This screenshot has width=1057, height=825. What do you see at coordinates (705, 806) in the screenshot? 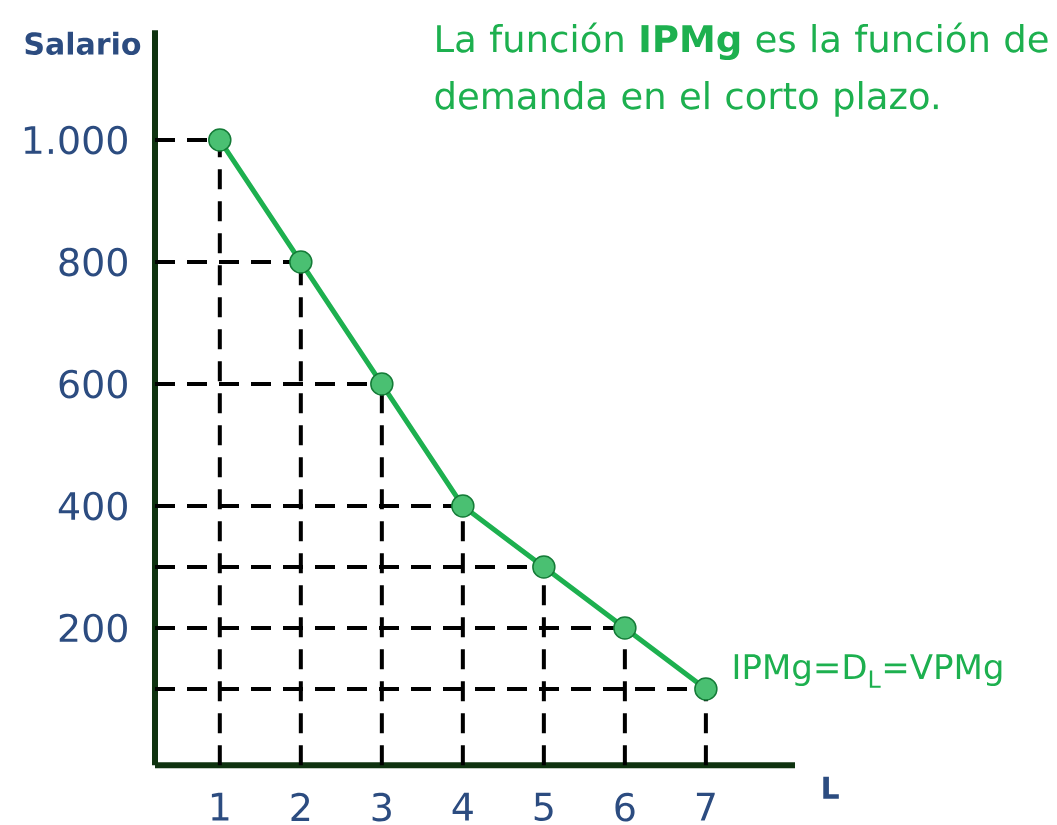
I see `x-tick-label: 7` at bounding box center [705, 806].